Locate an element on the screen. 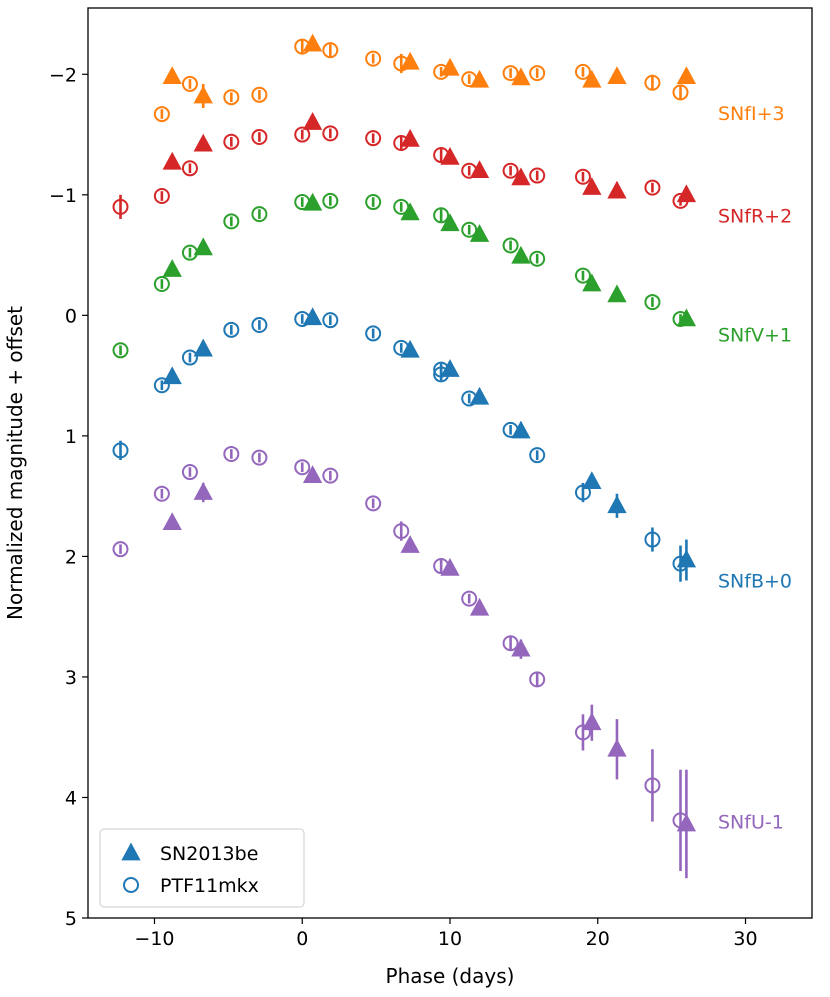  y-tick-label: 1 is located at coordinates (71, 437).